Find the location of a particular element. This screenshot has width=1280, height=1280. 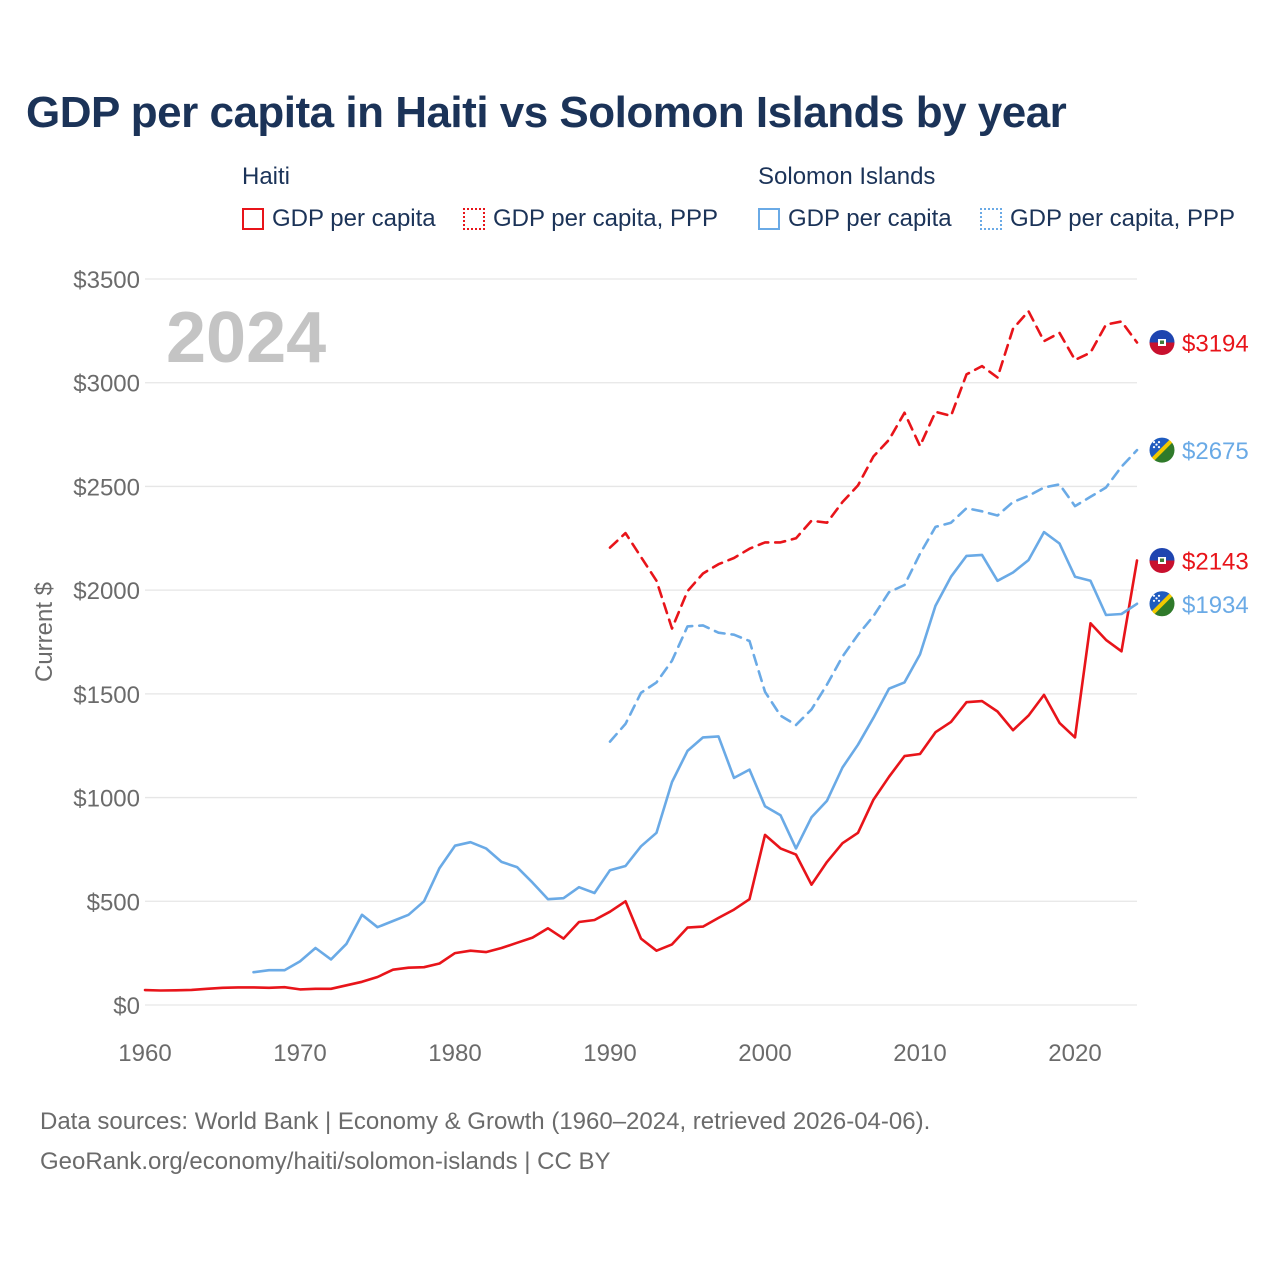

x-tick-label: 2020 is located at coordinates (1074, 1053).